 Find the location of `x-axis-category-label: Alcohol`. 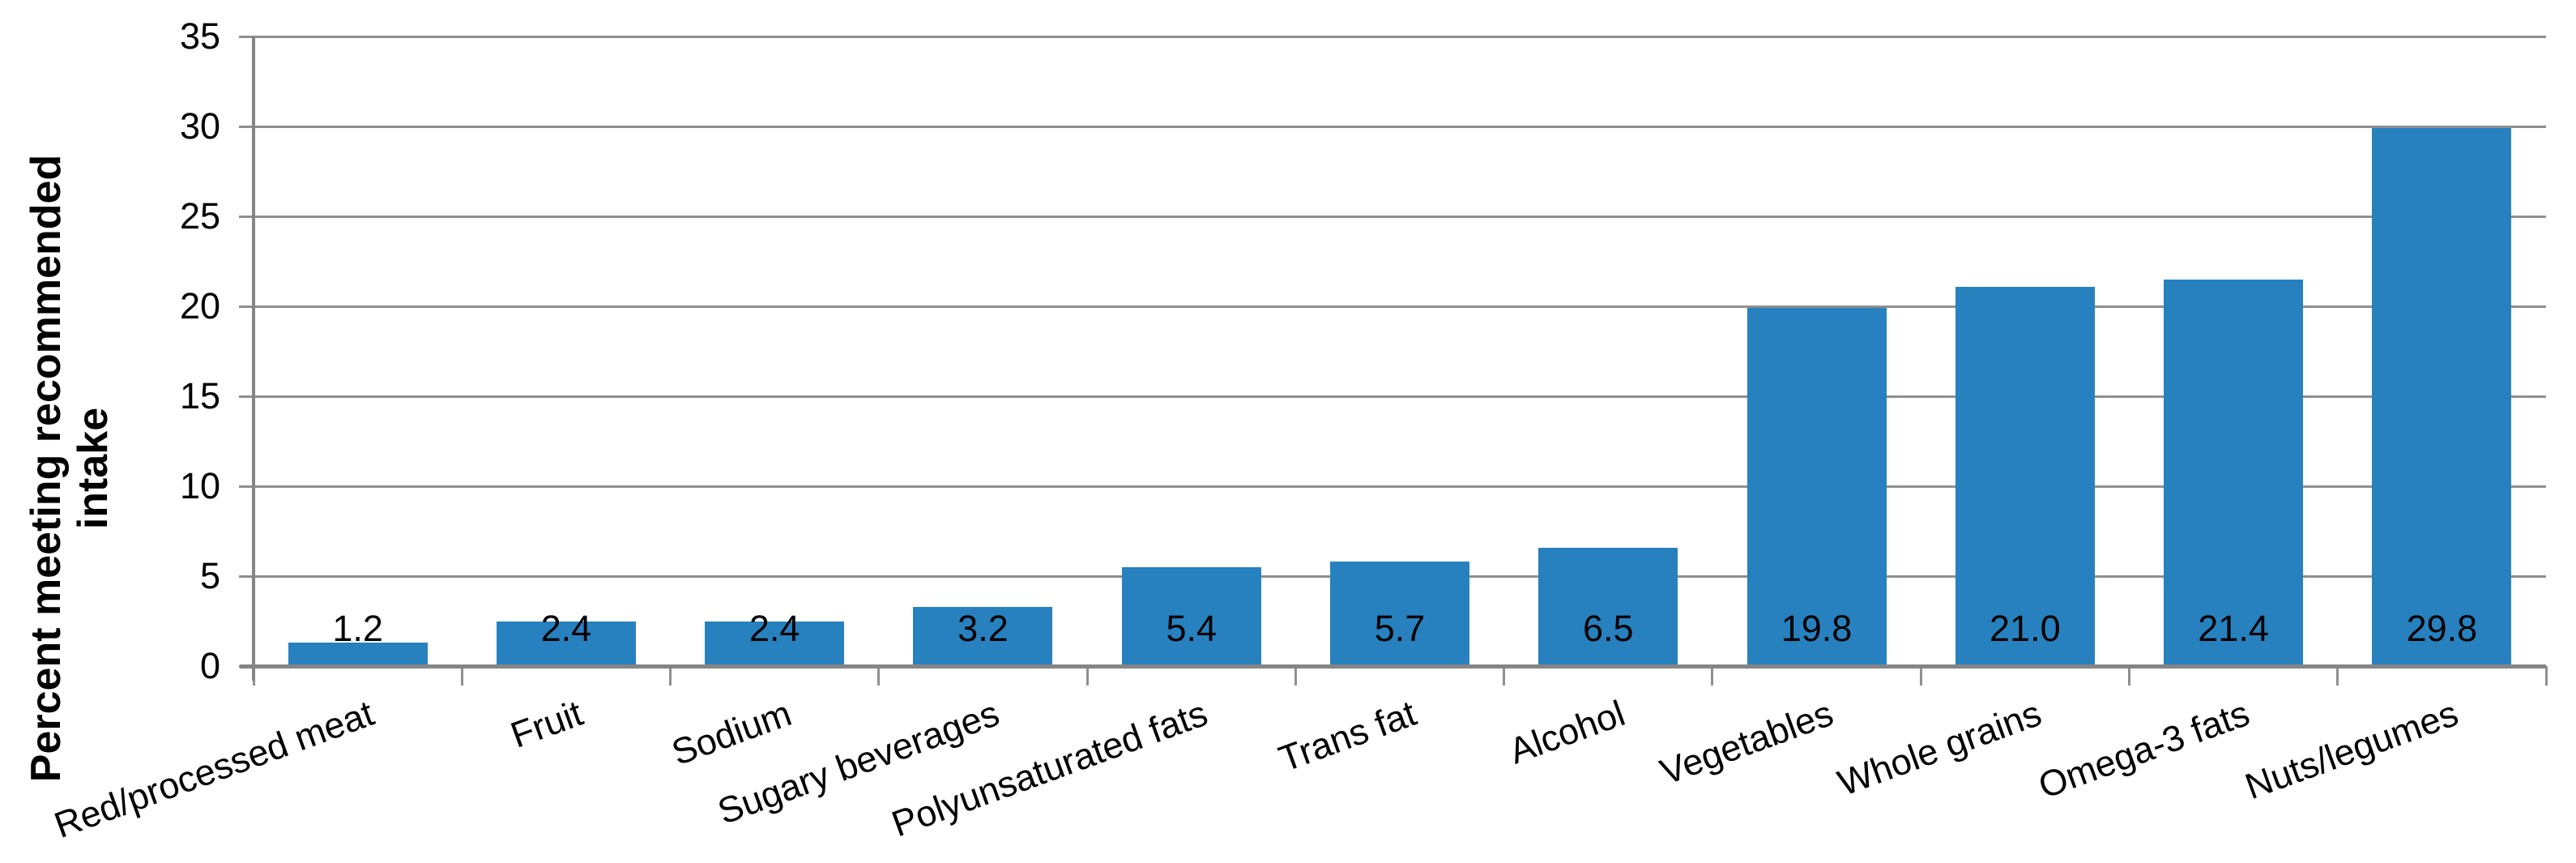

x-axis-category-label: Alcohol is located at coordinates (1567, 732).